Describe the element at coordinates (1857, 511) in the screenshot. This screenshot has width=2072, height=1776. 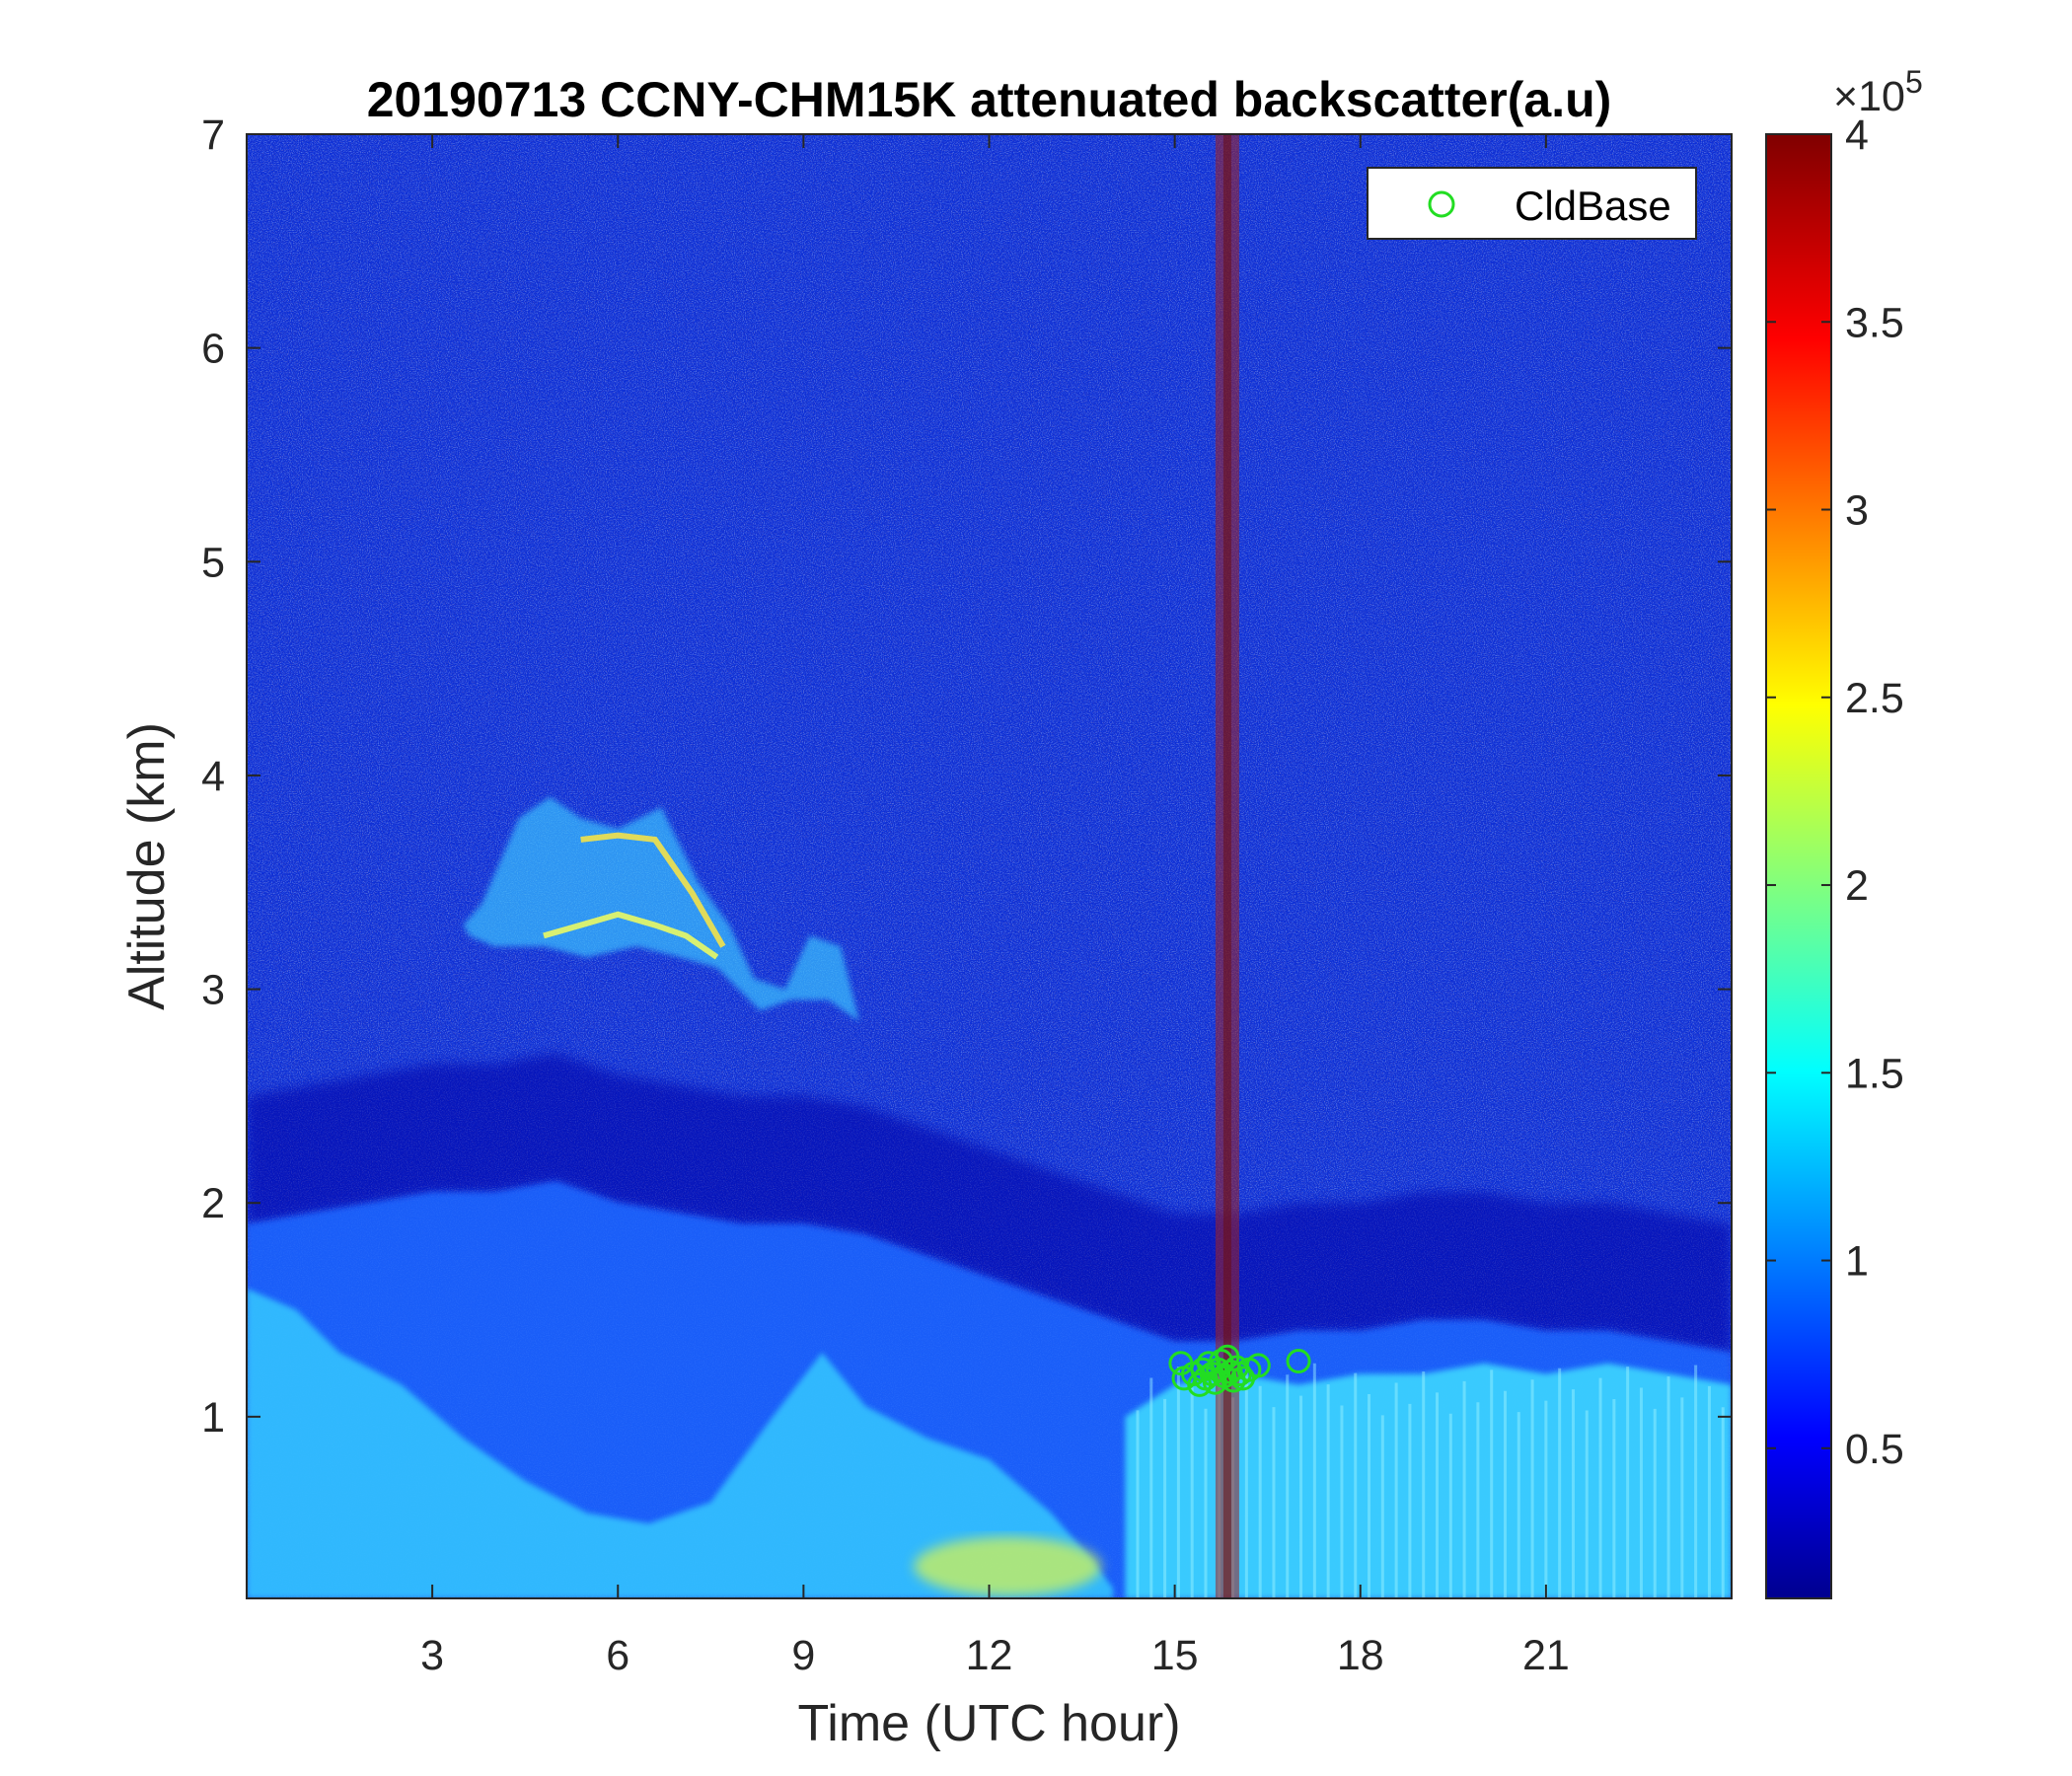
I see `colorbar-tick-label: 3` at that location.